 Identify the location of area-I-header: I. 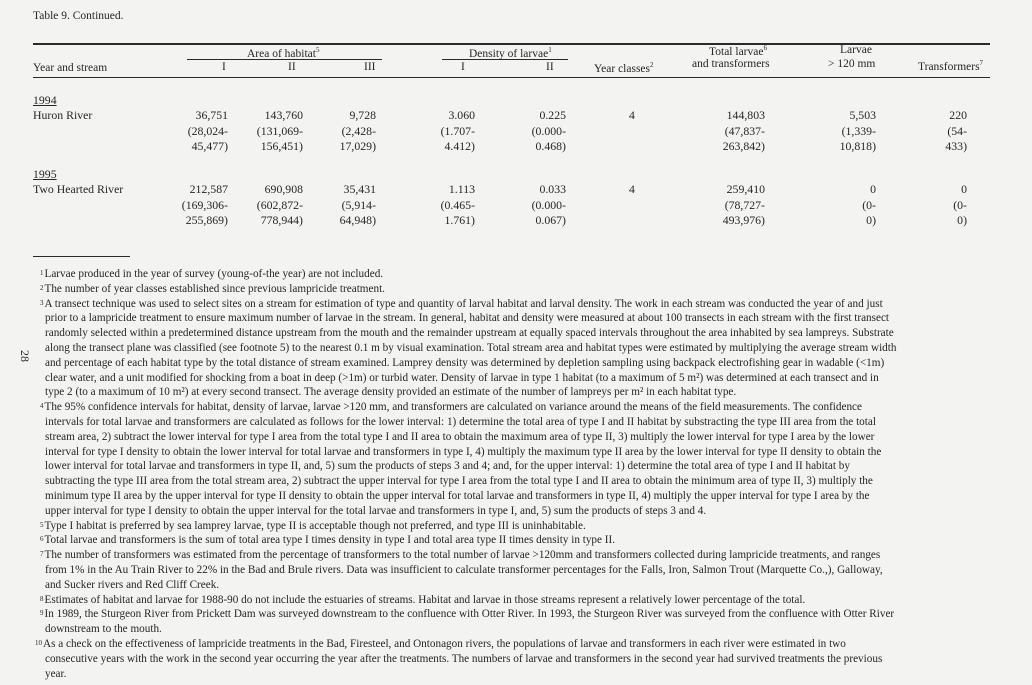
(224, 67).